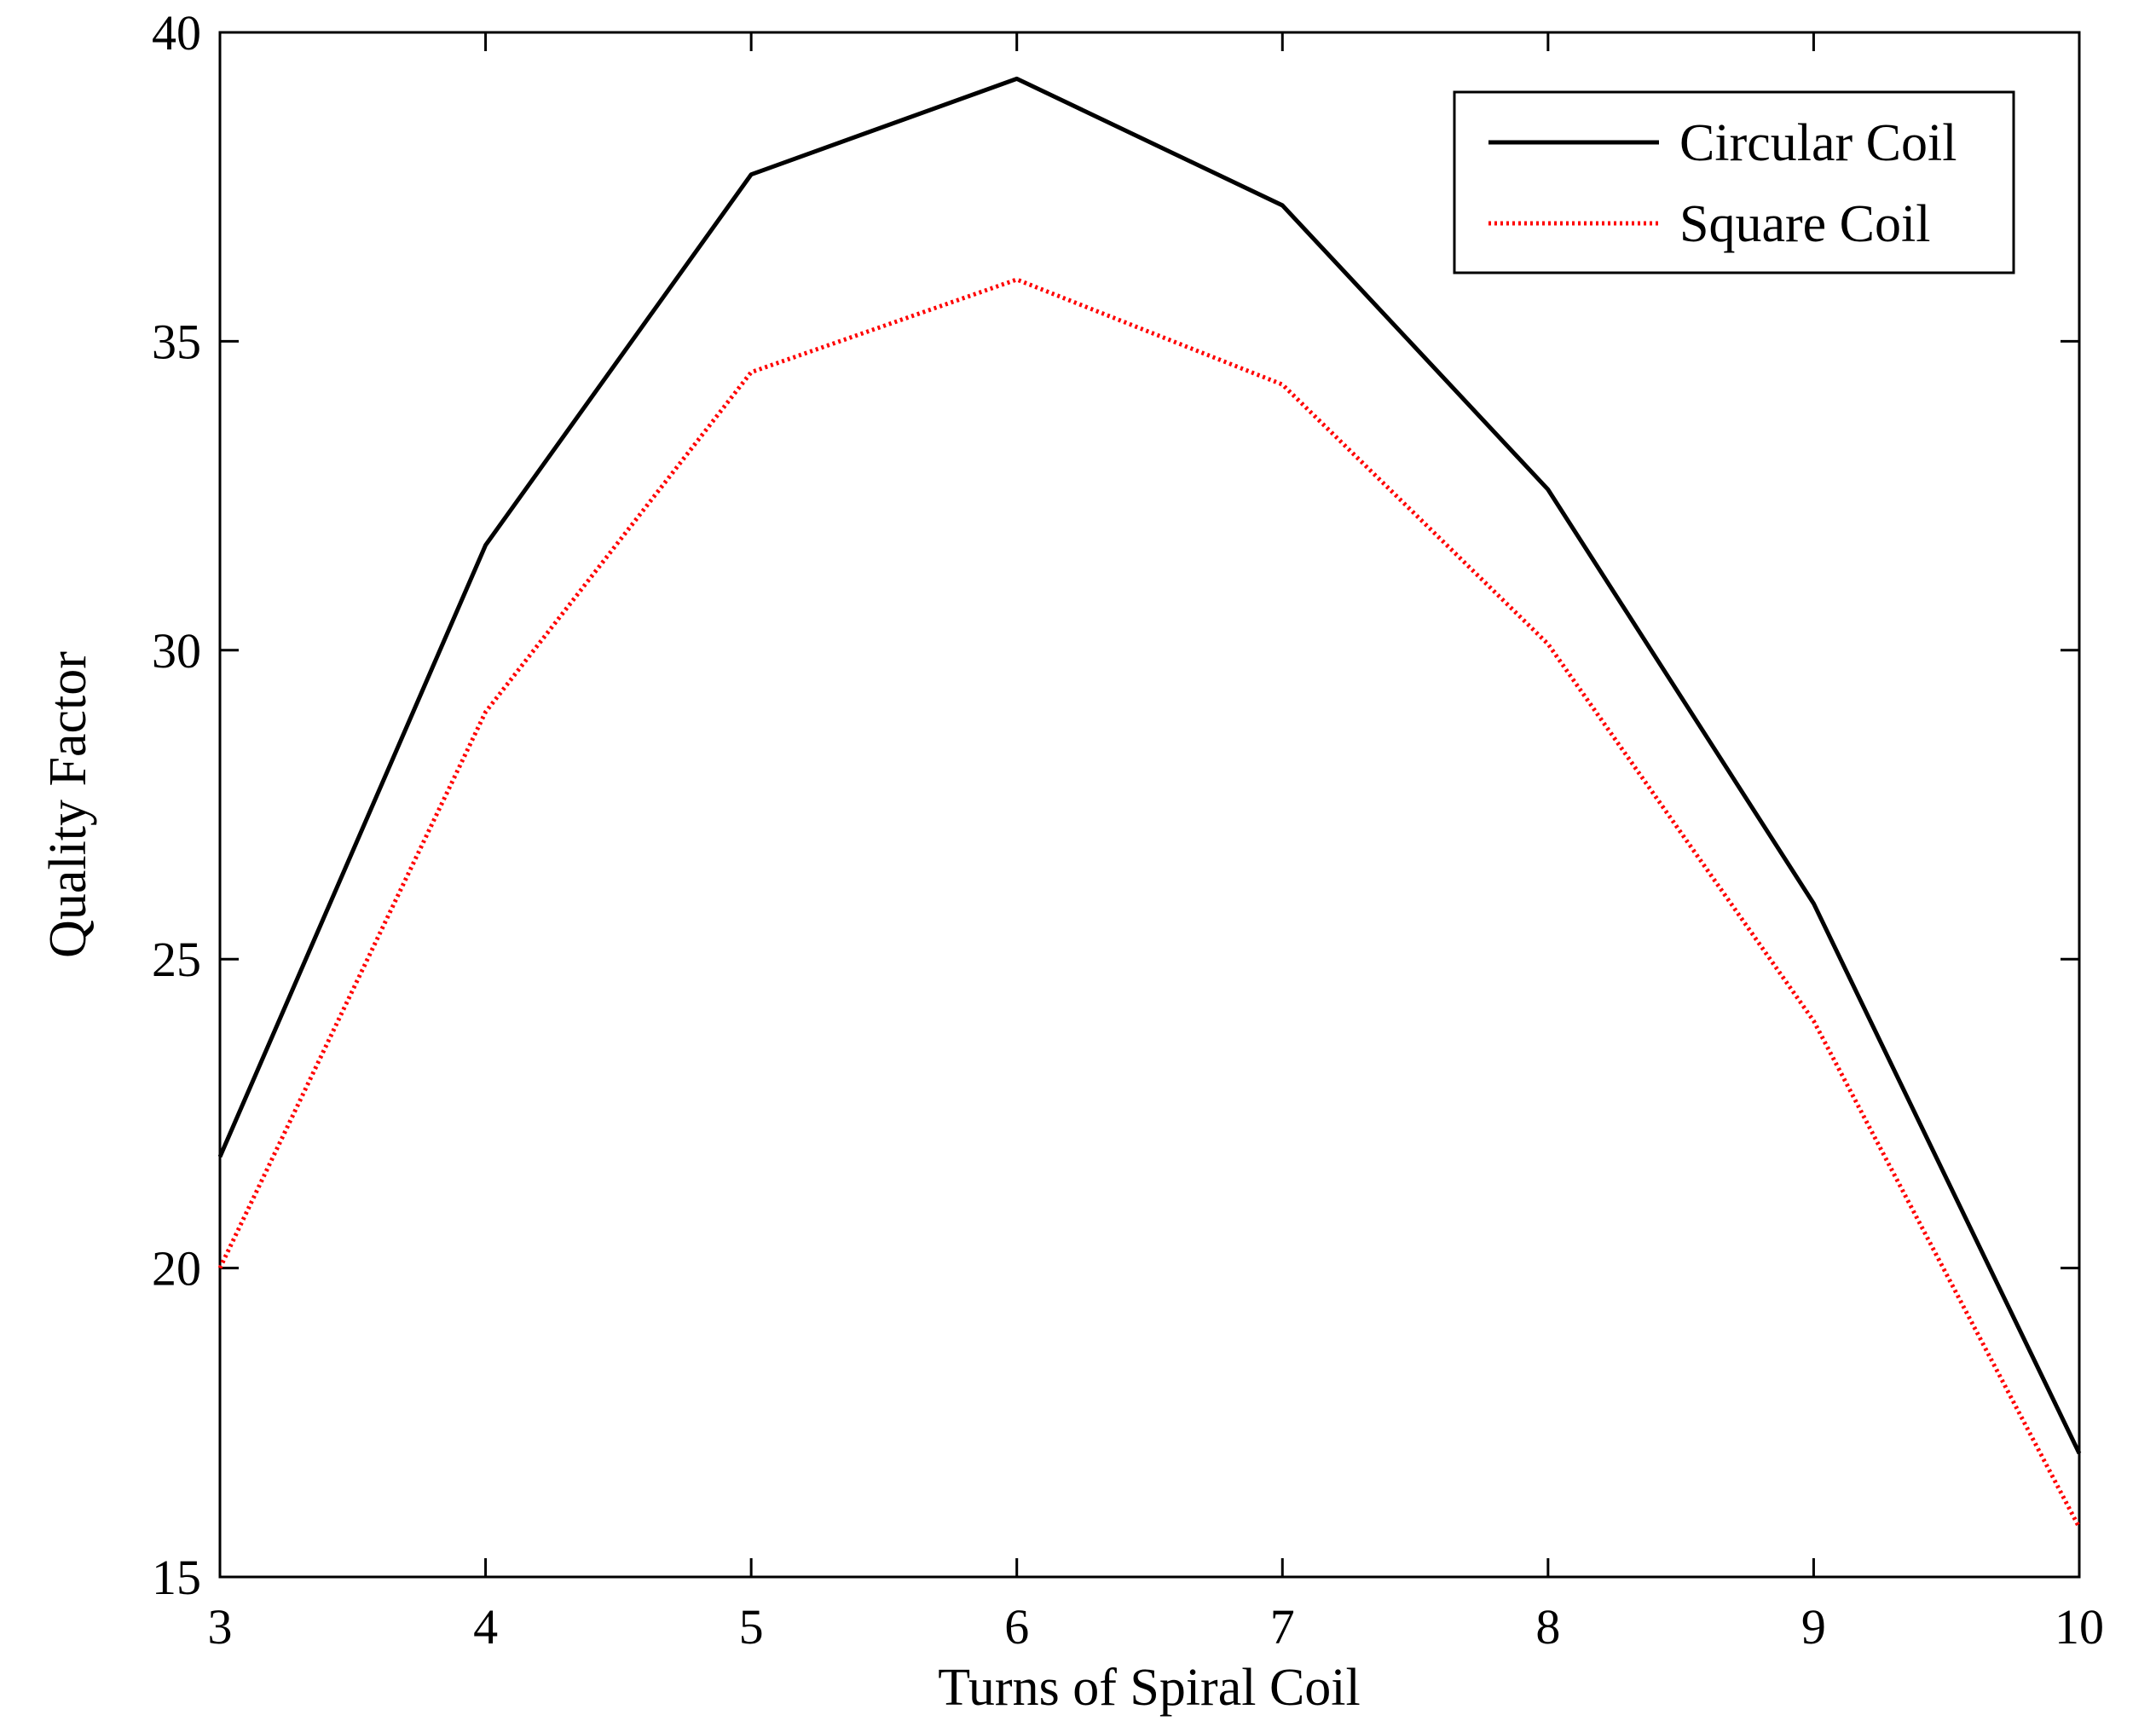 The width and height of the screenshot is (2156, 1721). Describe the element at coordinates (1017, 1627) in the screenshot. I see `x-tick-label: 6` at that location.